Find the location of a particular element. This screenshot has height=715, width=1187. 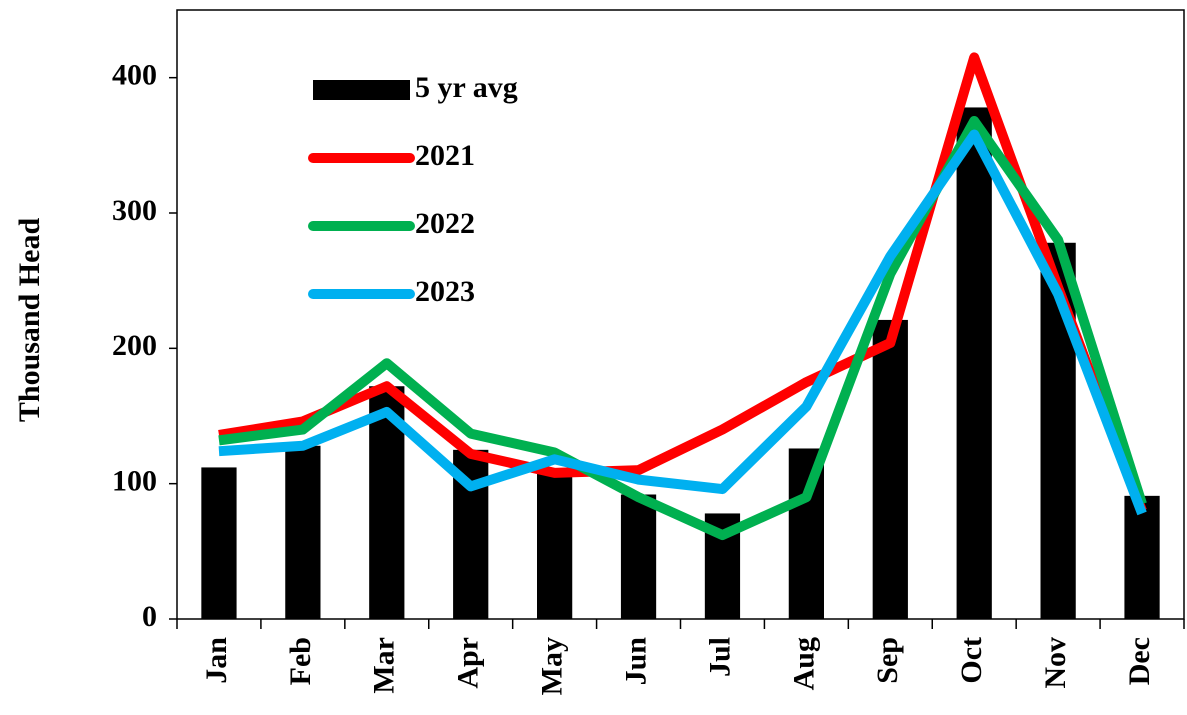

y-tick-label: 100 is located at coordinates (134, 481).